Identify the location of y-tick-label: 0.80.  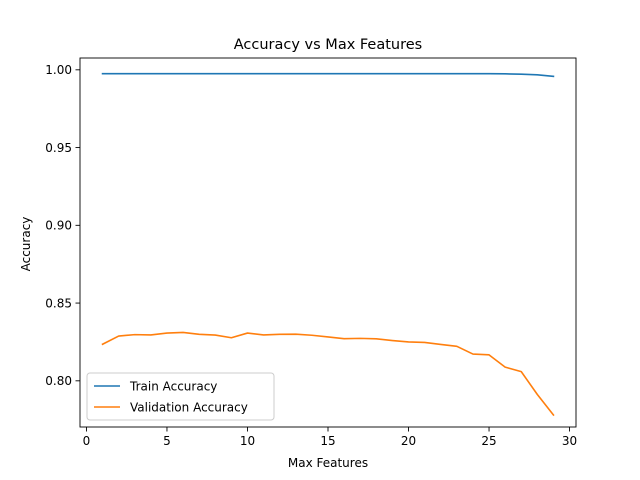
(58, 381).